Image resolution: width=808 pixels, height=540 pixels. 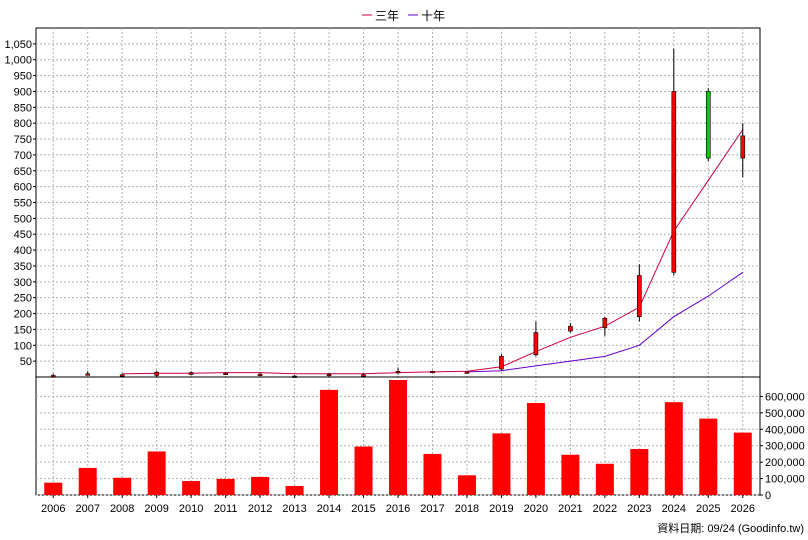 I want to click on x-tick-label: 2018, so click(x=467, y=509).